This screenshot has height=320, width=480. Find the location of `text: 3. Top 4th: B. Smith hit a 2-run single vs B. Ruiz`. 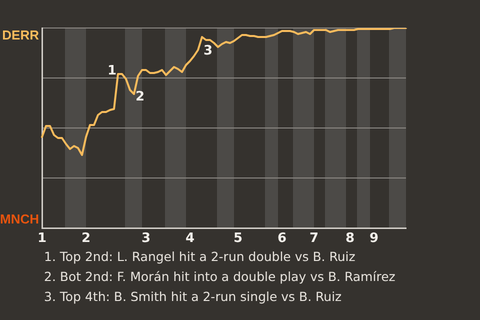

text: 3. Top 4th: B. Smith hit a 2-run single vs B. Ruiz is located at coordinates (193, 297).